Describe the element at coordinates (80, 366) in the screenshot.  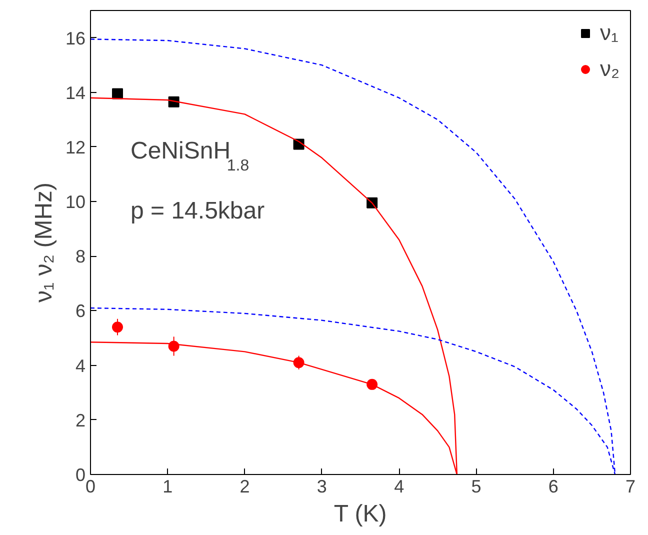
I see `y-tick-label: 4` at that location.